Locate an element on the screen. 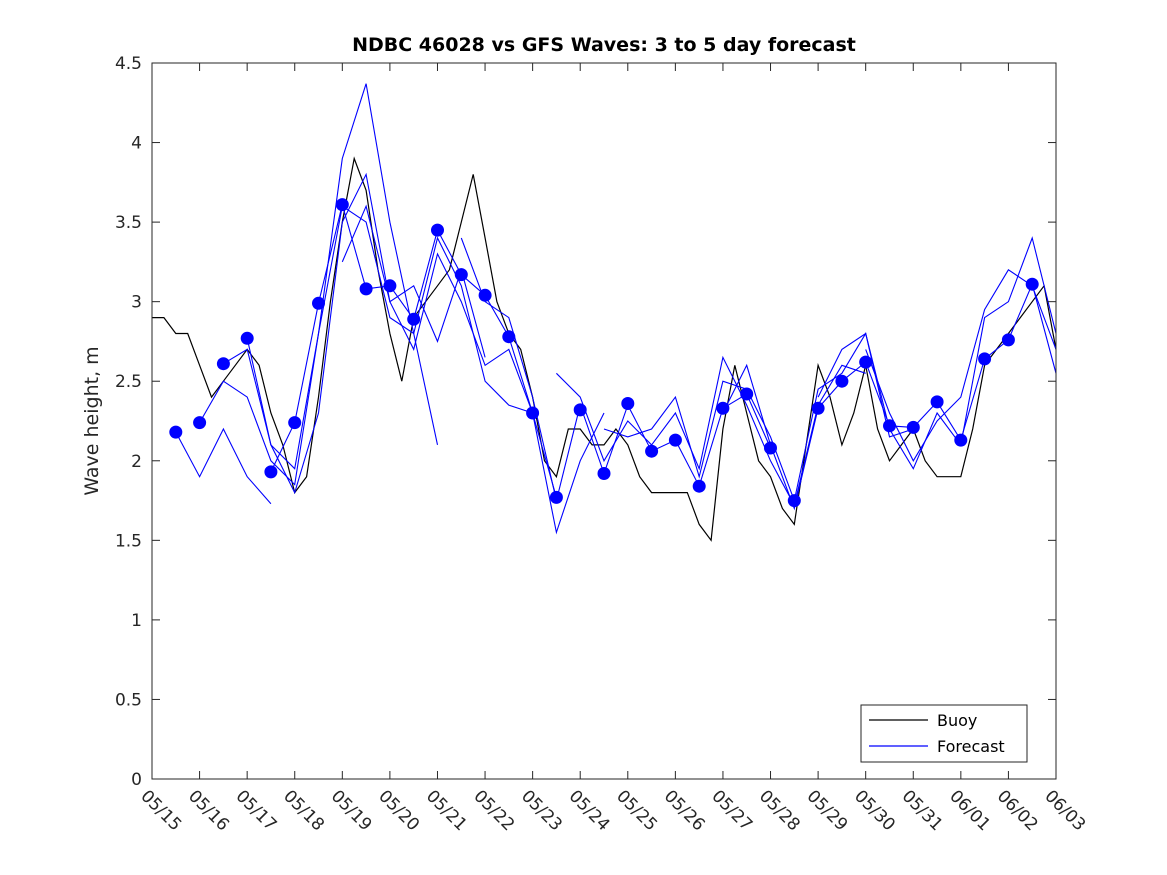 This screenshot has height=875, width=1167. legend: Buoy Forecast is located at coordinates (944, 733).